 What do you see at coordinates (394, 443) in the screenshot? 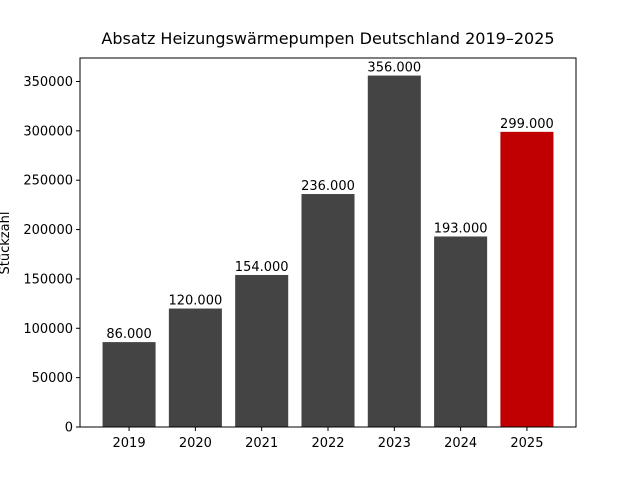
I see `x-tick-label: 2023` at bounding box center [394, 443].